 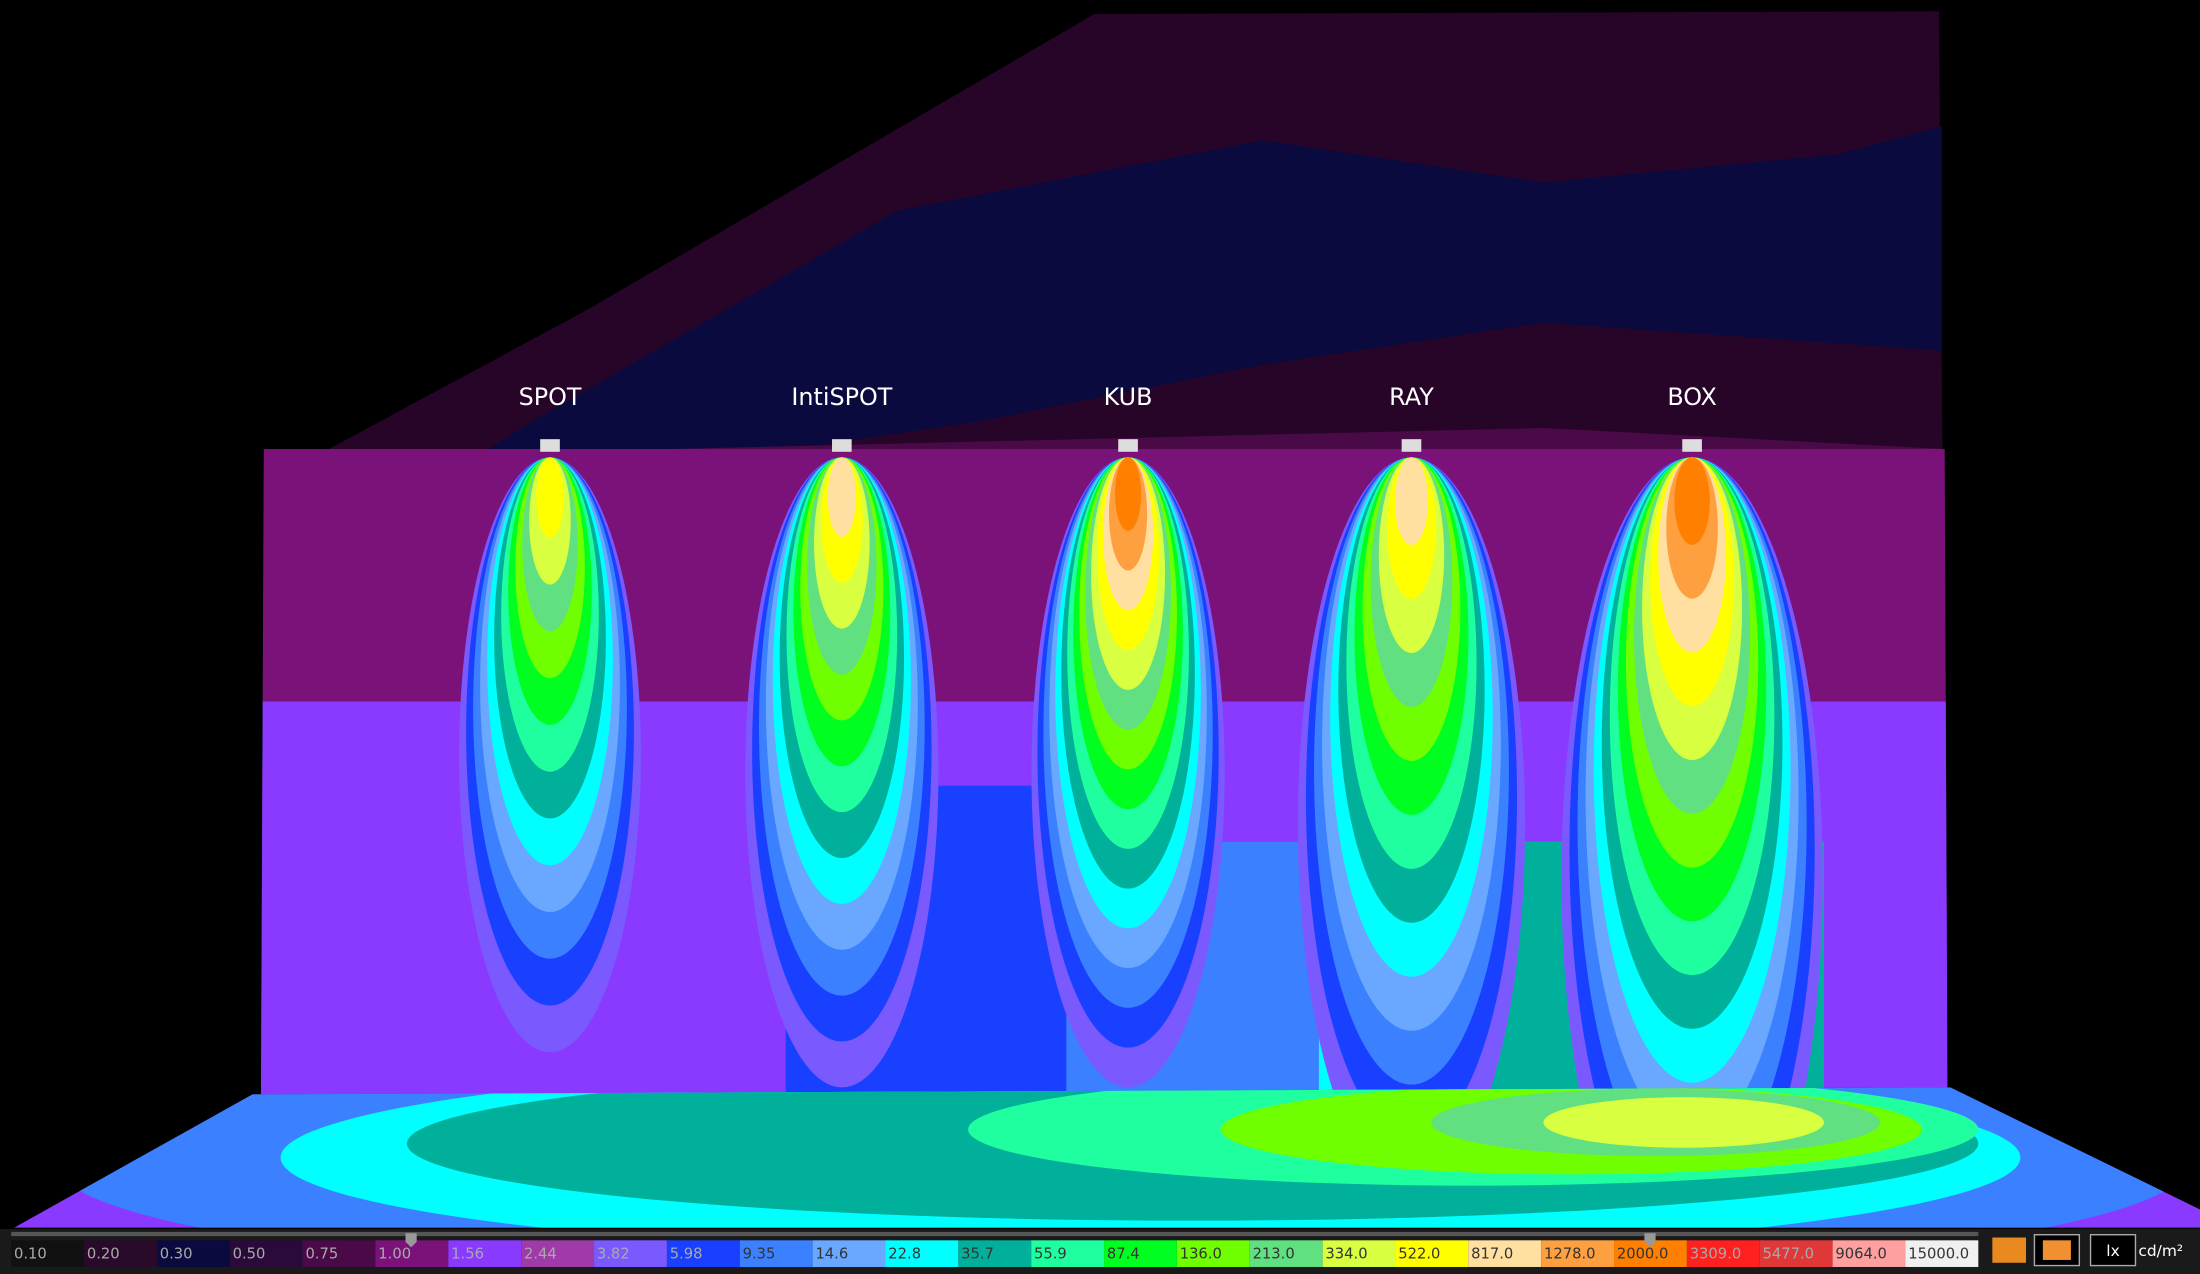 What do you see at coordinates (1683, 1122) in the screenshot?
I see `floor-zone` at bounding box center [1683, 1122].